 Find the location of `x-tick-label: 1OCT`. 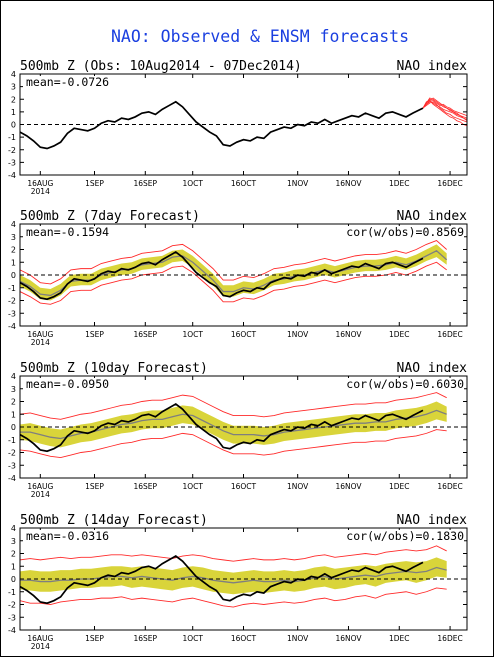

x-tick-label: 1OCT is located at coordinates (192, 638).